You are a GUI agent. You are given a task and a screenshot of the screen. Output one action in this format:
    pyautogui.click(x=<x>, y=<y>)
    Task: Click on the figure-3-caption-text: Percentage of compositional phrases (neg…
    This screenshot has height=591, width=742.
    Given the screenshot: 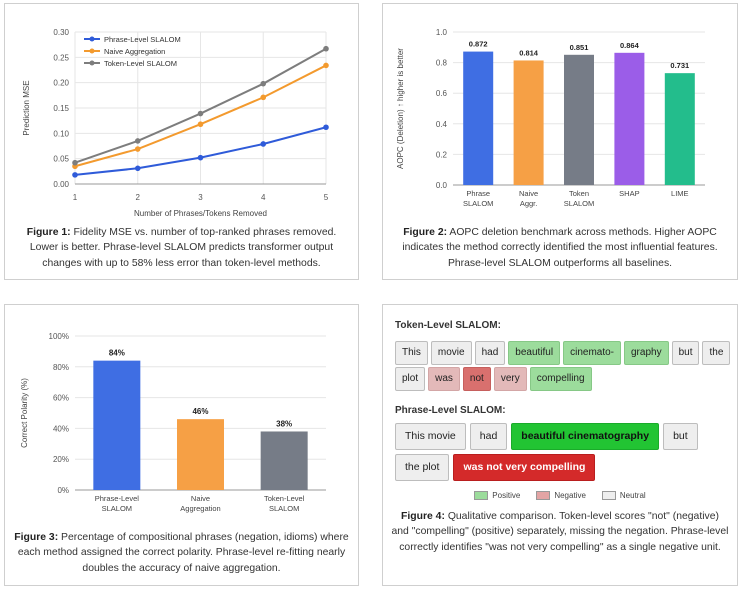 What is the action you would take?
    pyautogui.click(x=183, y=553)
    